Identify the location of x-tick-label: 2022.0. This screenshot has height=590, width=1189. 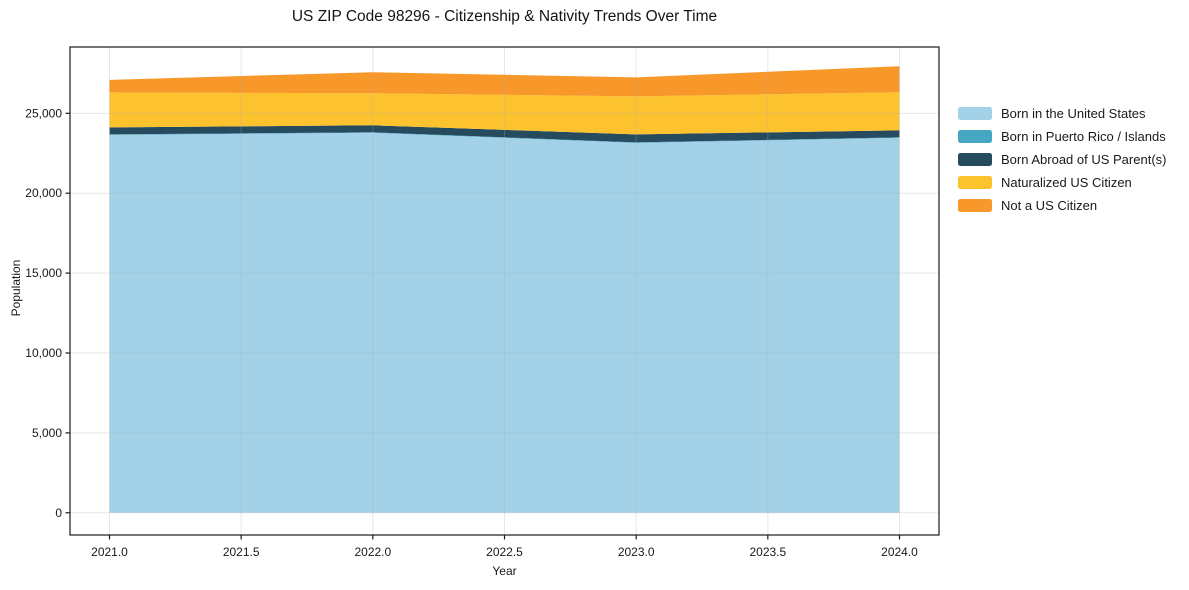
(372, 552).